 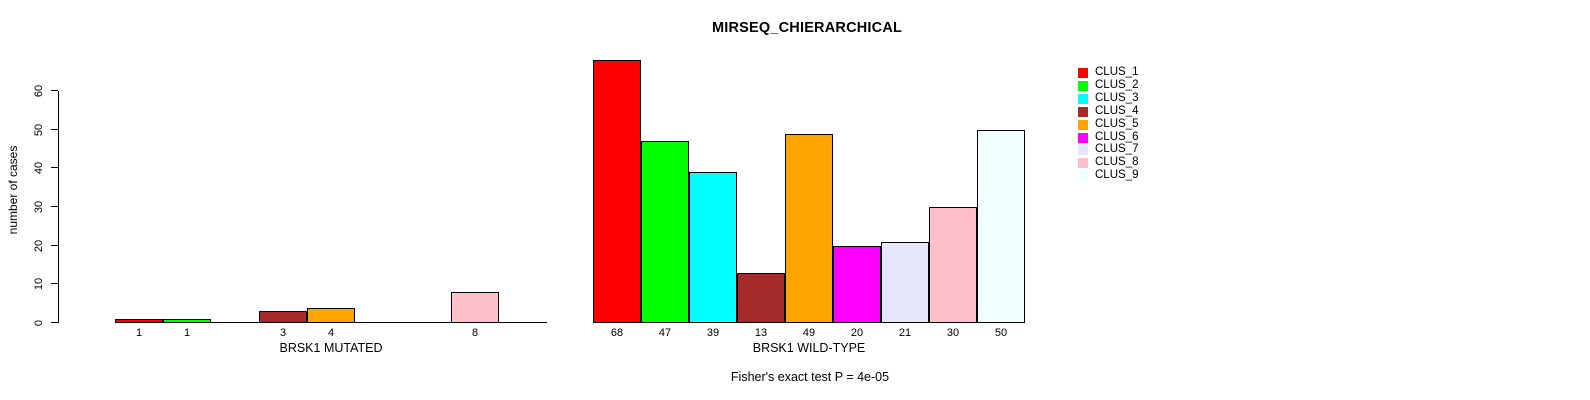 I want to click on x-axis-label-mutated: BRSK1 MUTATED, so click(x=331, y=348).